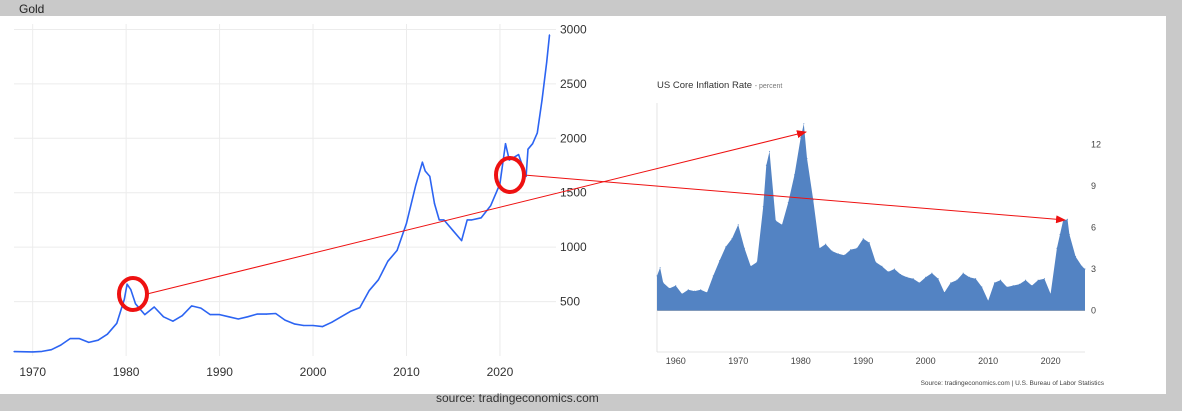 This screenshot has width=1182, height=411. I want to click on inflation-x-tick-label: 1970, so click(738, 361).